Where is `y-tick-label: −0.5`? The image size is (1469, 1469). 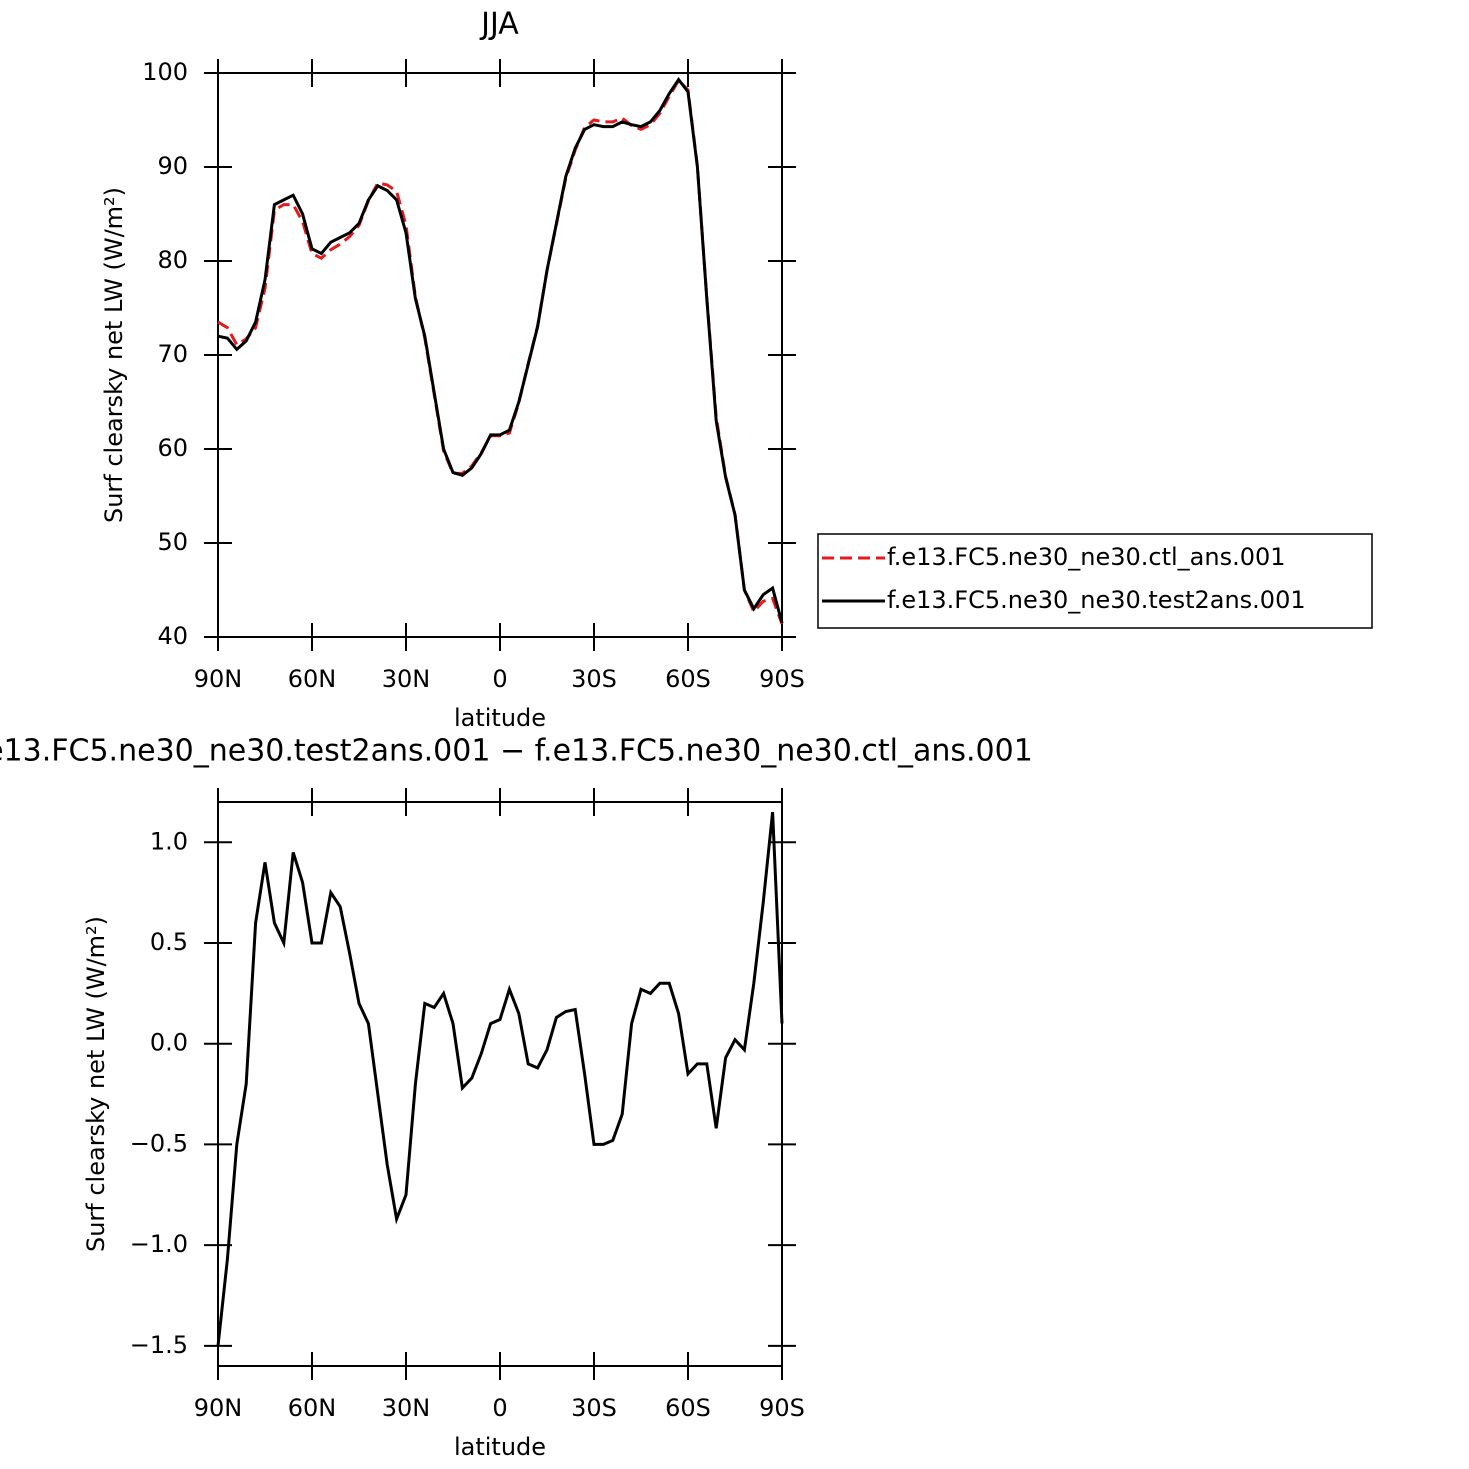 y-tick-label: −0.5 is located at coordinates (159, 1143).